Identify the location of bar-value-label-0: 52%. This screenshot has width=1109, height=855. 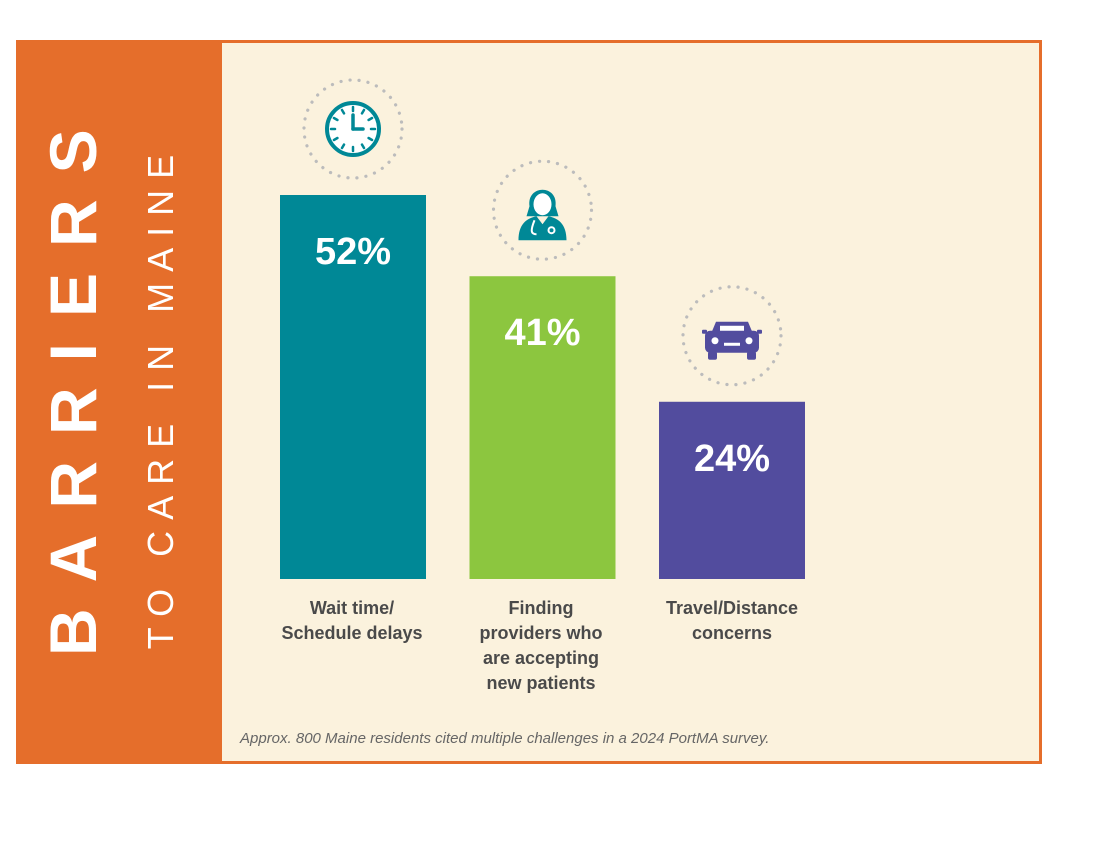
(353, 252).